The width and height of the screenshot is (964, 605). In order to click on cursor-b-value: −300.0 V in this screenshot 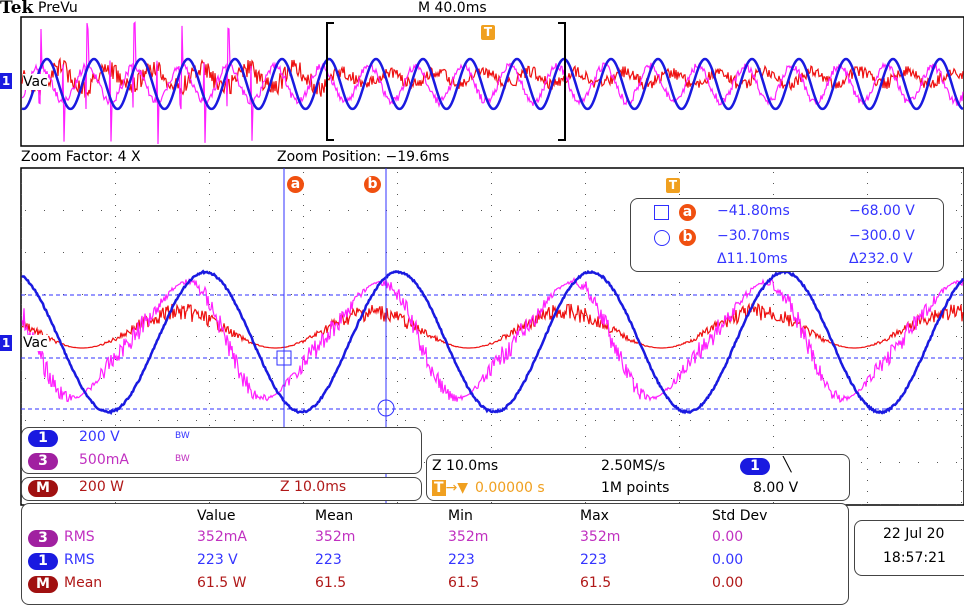, I will do `click(882, 236)`.